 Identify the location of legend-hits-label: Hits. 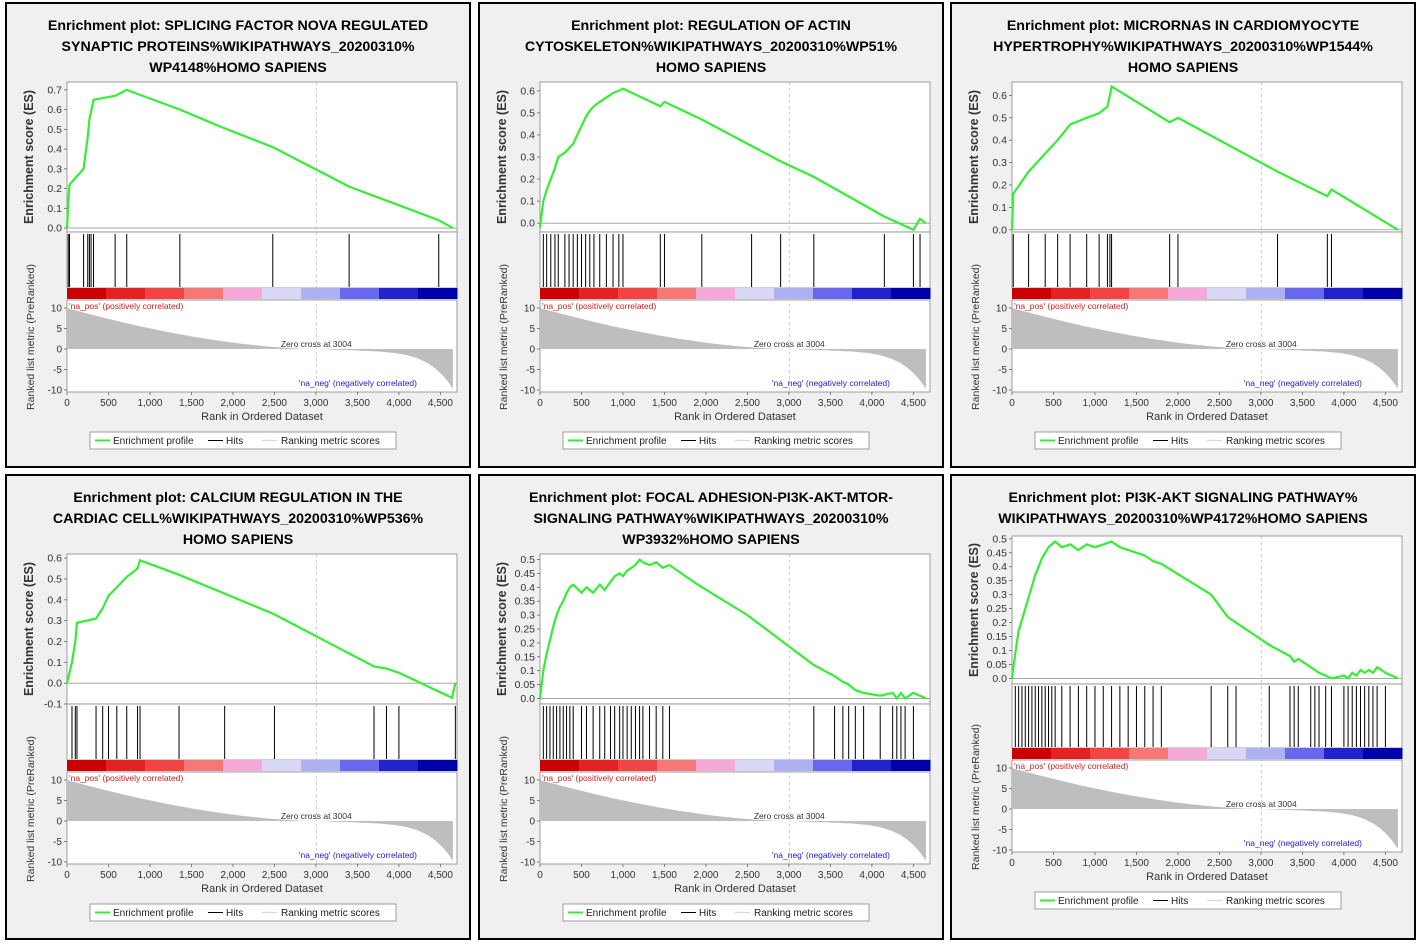
(707, 913).